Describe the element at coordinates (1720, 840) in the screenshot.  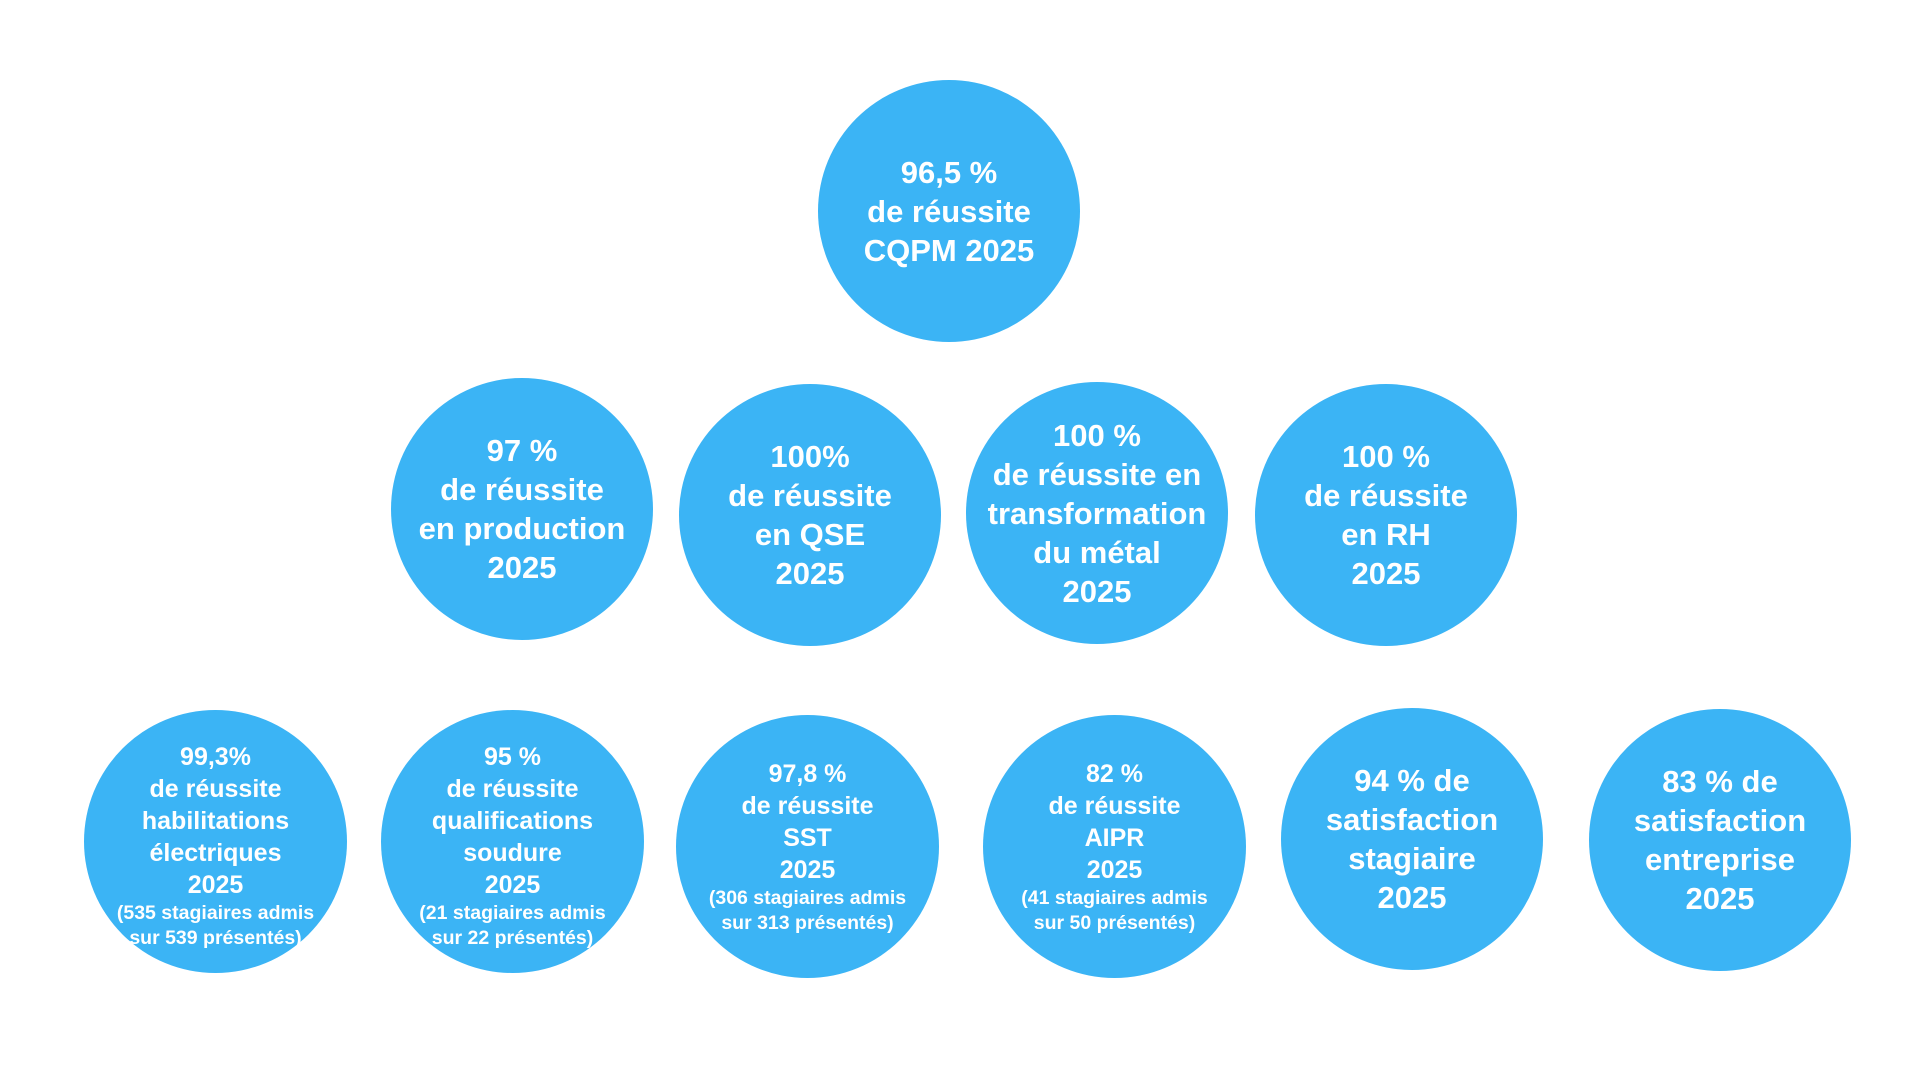
I see `bubble-satisfaction-entreprise: 83 % de satisfaction entreprise 2025` at that location.